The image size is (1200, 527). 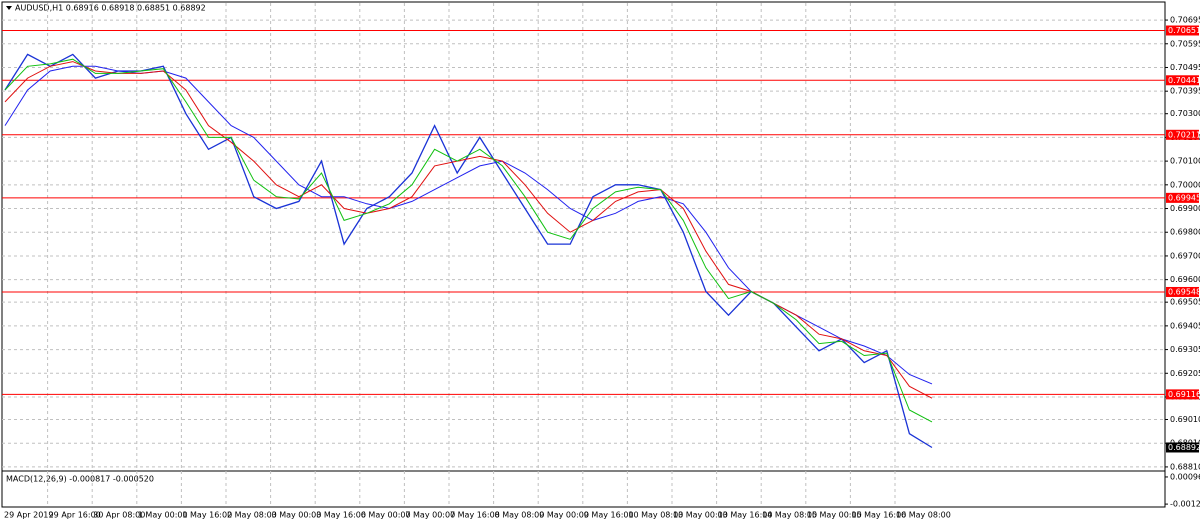 I want to click on level-label: 0.69945, so click(x=1184, y=197).